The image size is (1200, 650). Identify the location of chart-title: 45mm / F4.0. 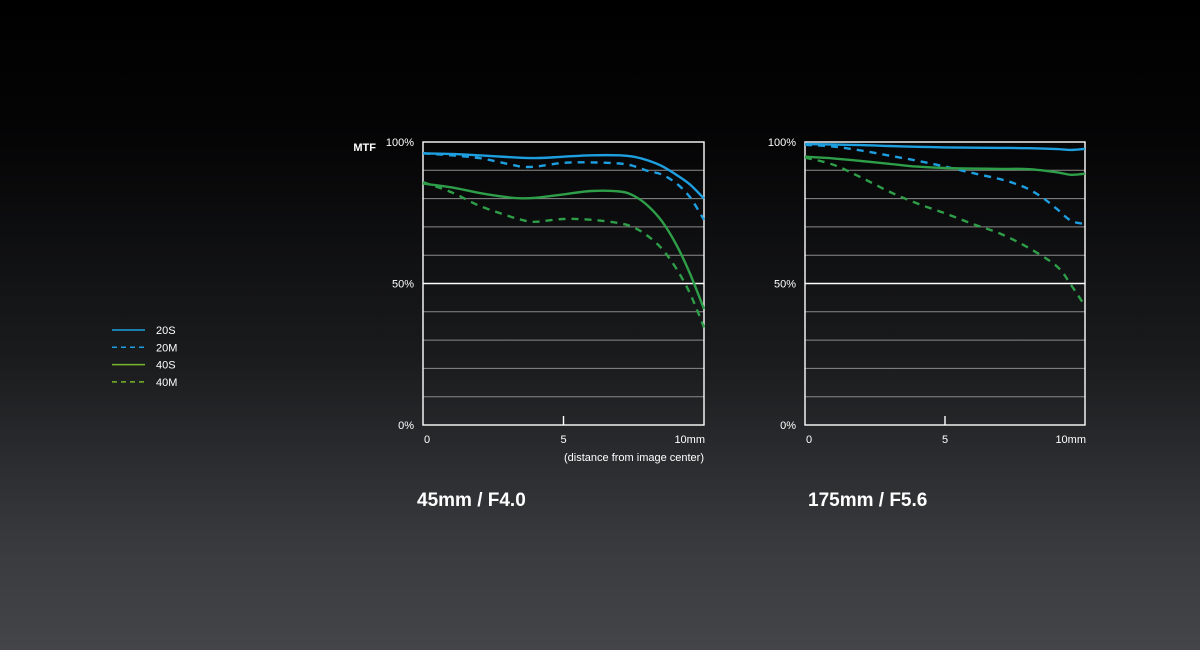
(471, 500).